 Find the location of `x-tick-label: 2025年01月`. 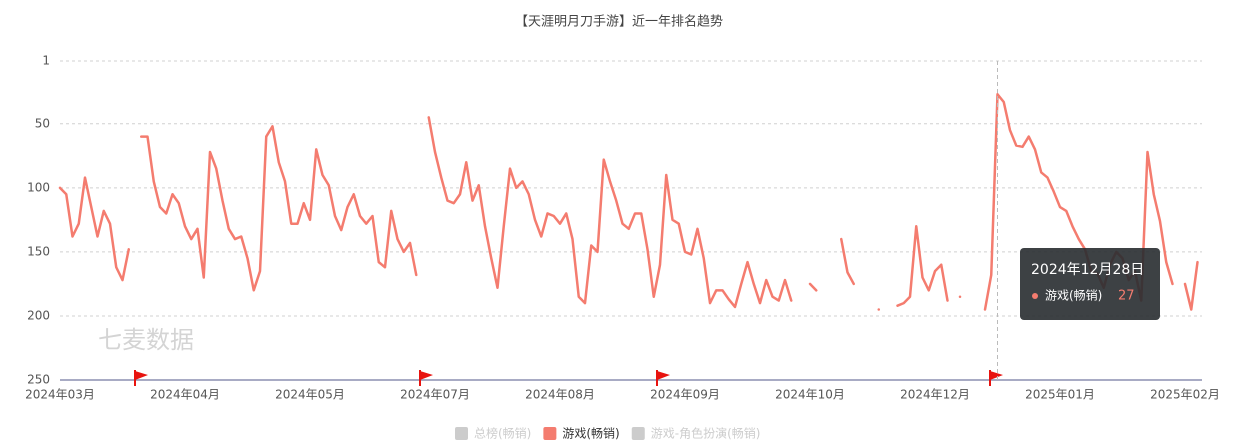

x-tick-label: 2025年01月 is located at coordinates (1060, 395).